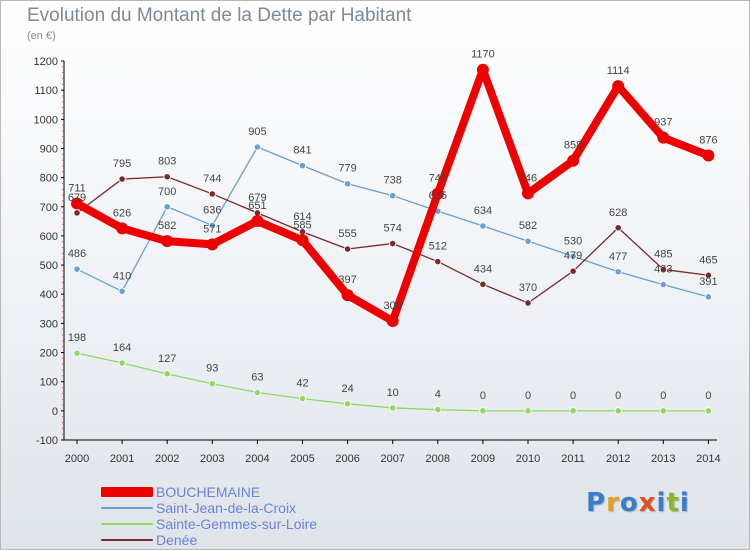 The image size is (750, 550). What do you see at coordinates (122, 213) in the screenshot?
I see `data-label: 626` at bounding box center [122, 213].